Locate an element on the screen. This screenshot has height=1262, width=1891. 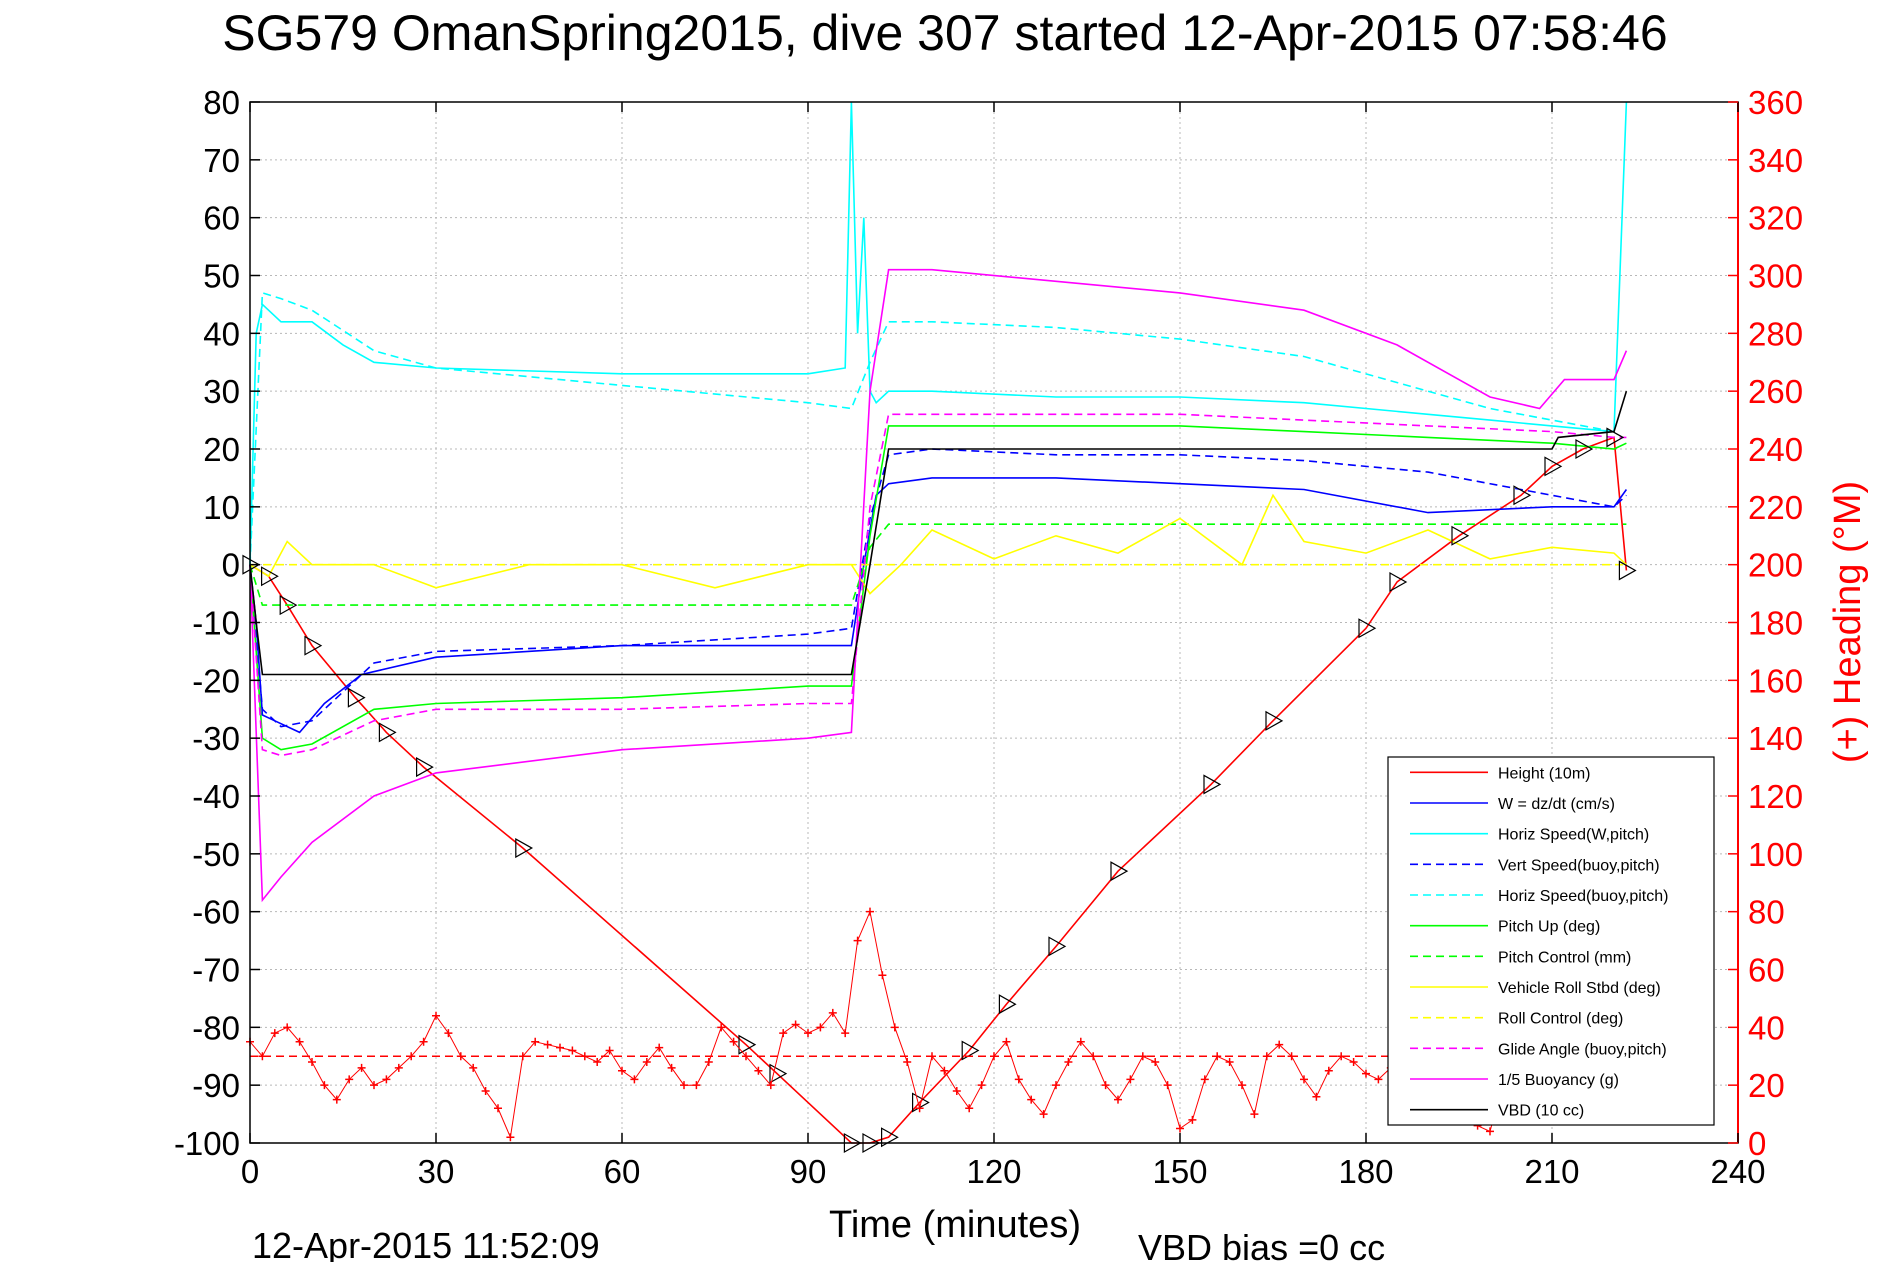
y-tick-label: -70 is located at coordinates (216, 970).